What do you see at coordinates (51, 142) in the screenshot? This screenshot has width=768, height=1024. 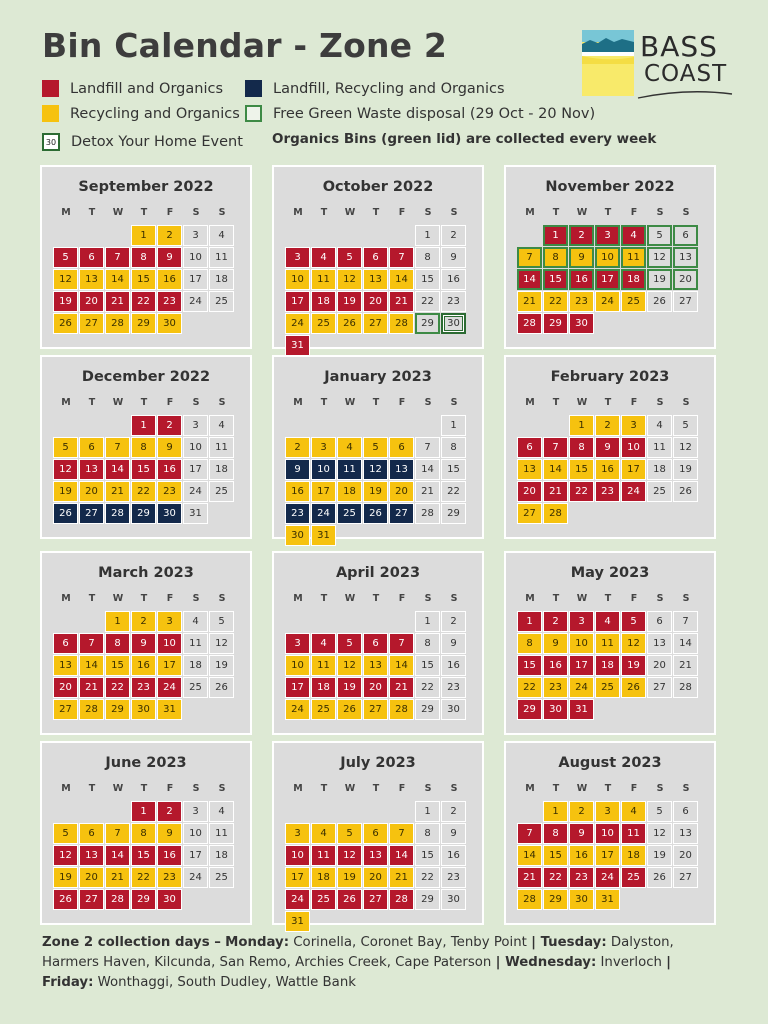 I see `detox-swatch-icon: 30` at bounding box center [51, 142].